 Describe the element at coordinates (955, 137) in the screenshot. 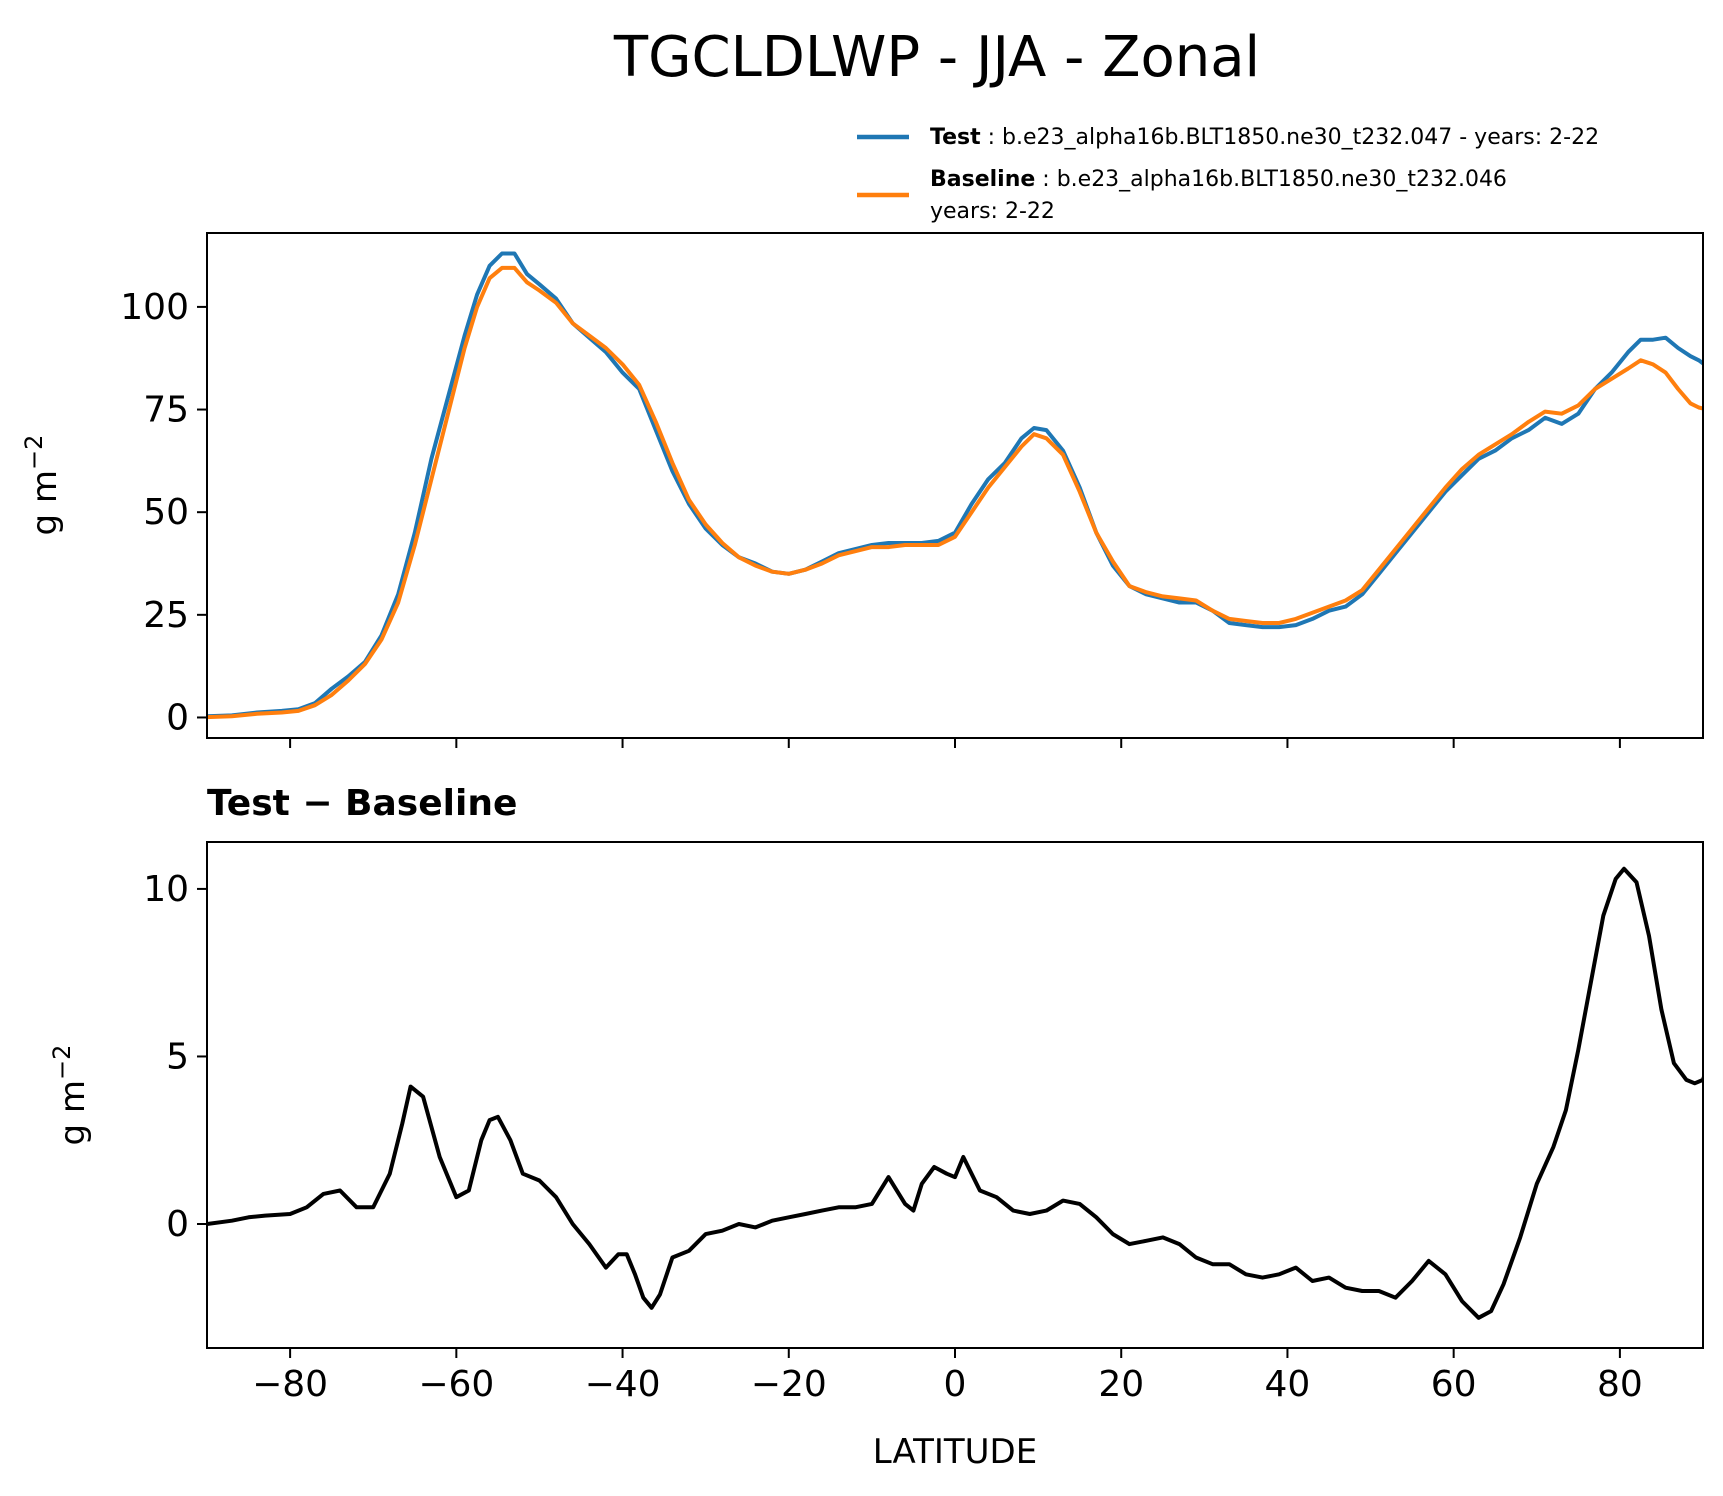

I see `legend-test-name: Test` at that location.